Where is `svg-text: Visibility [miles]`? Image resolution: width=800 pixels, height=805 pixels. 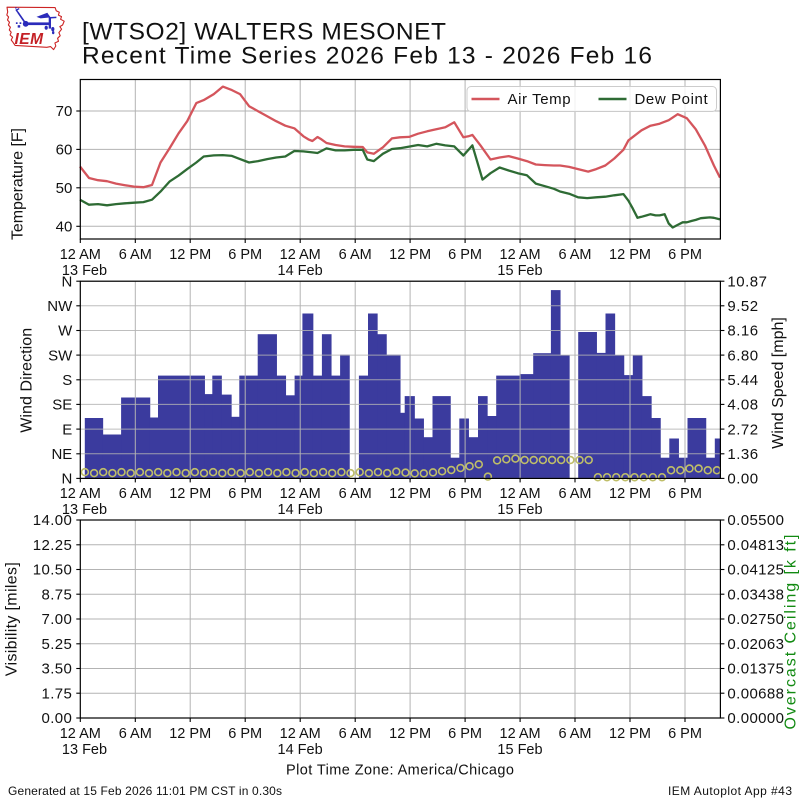
svg-text: Visibility [miles] is located at coordinates (12, 619).